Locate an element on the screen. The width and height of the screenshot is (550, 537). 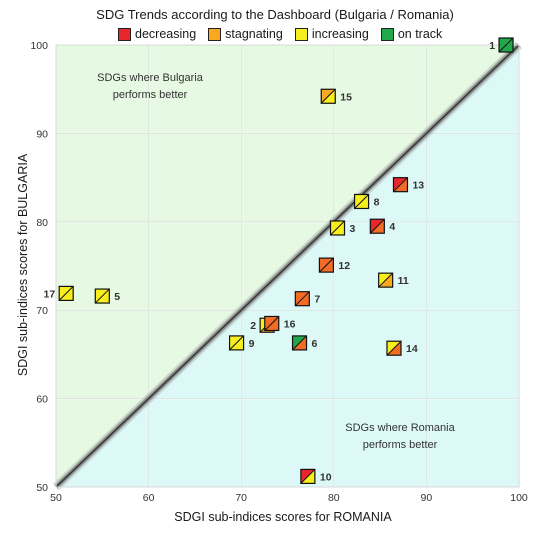
y-tick-label: 100 is located at coordinates (39, 46).